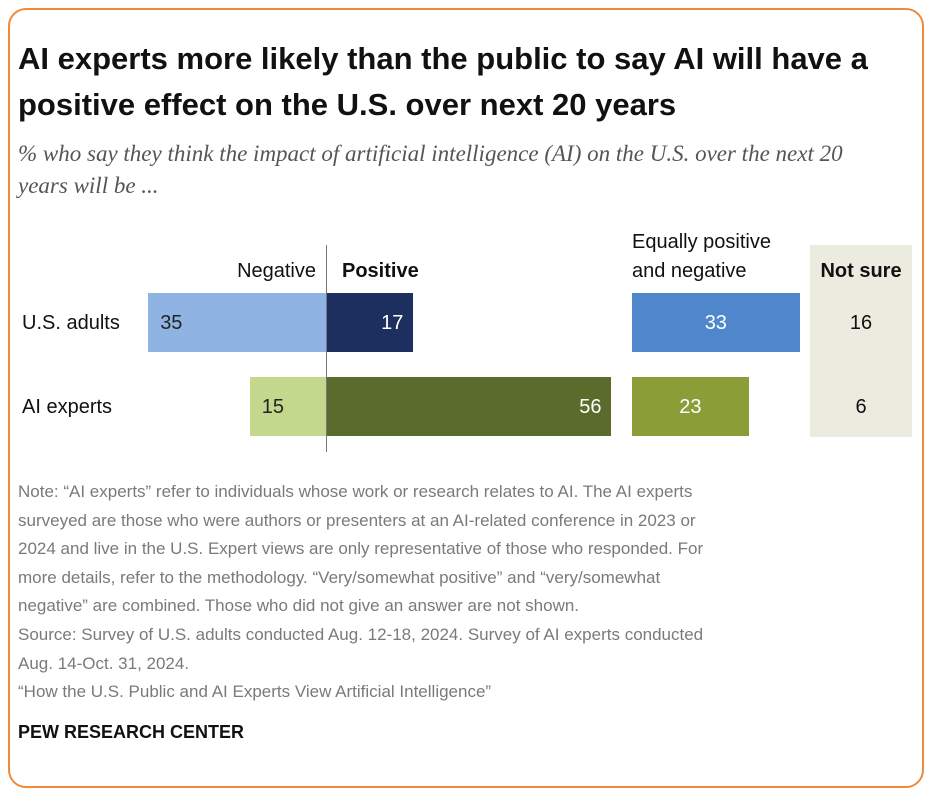 This screenshot has height=806, width=934. What do you see at coordinates (861, 341) in the screenshot?
I see `not-sure-column` at bounding box center [861, 341].